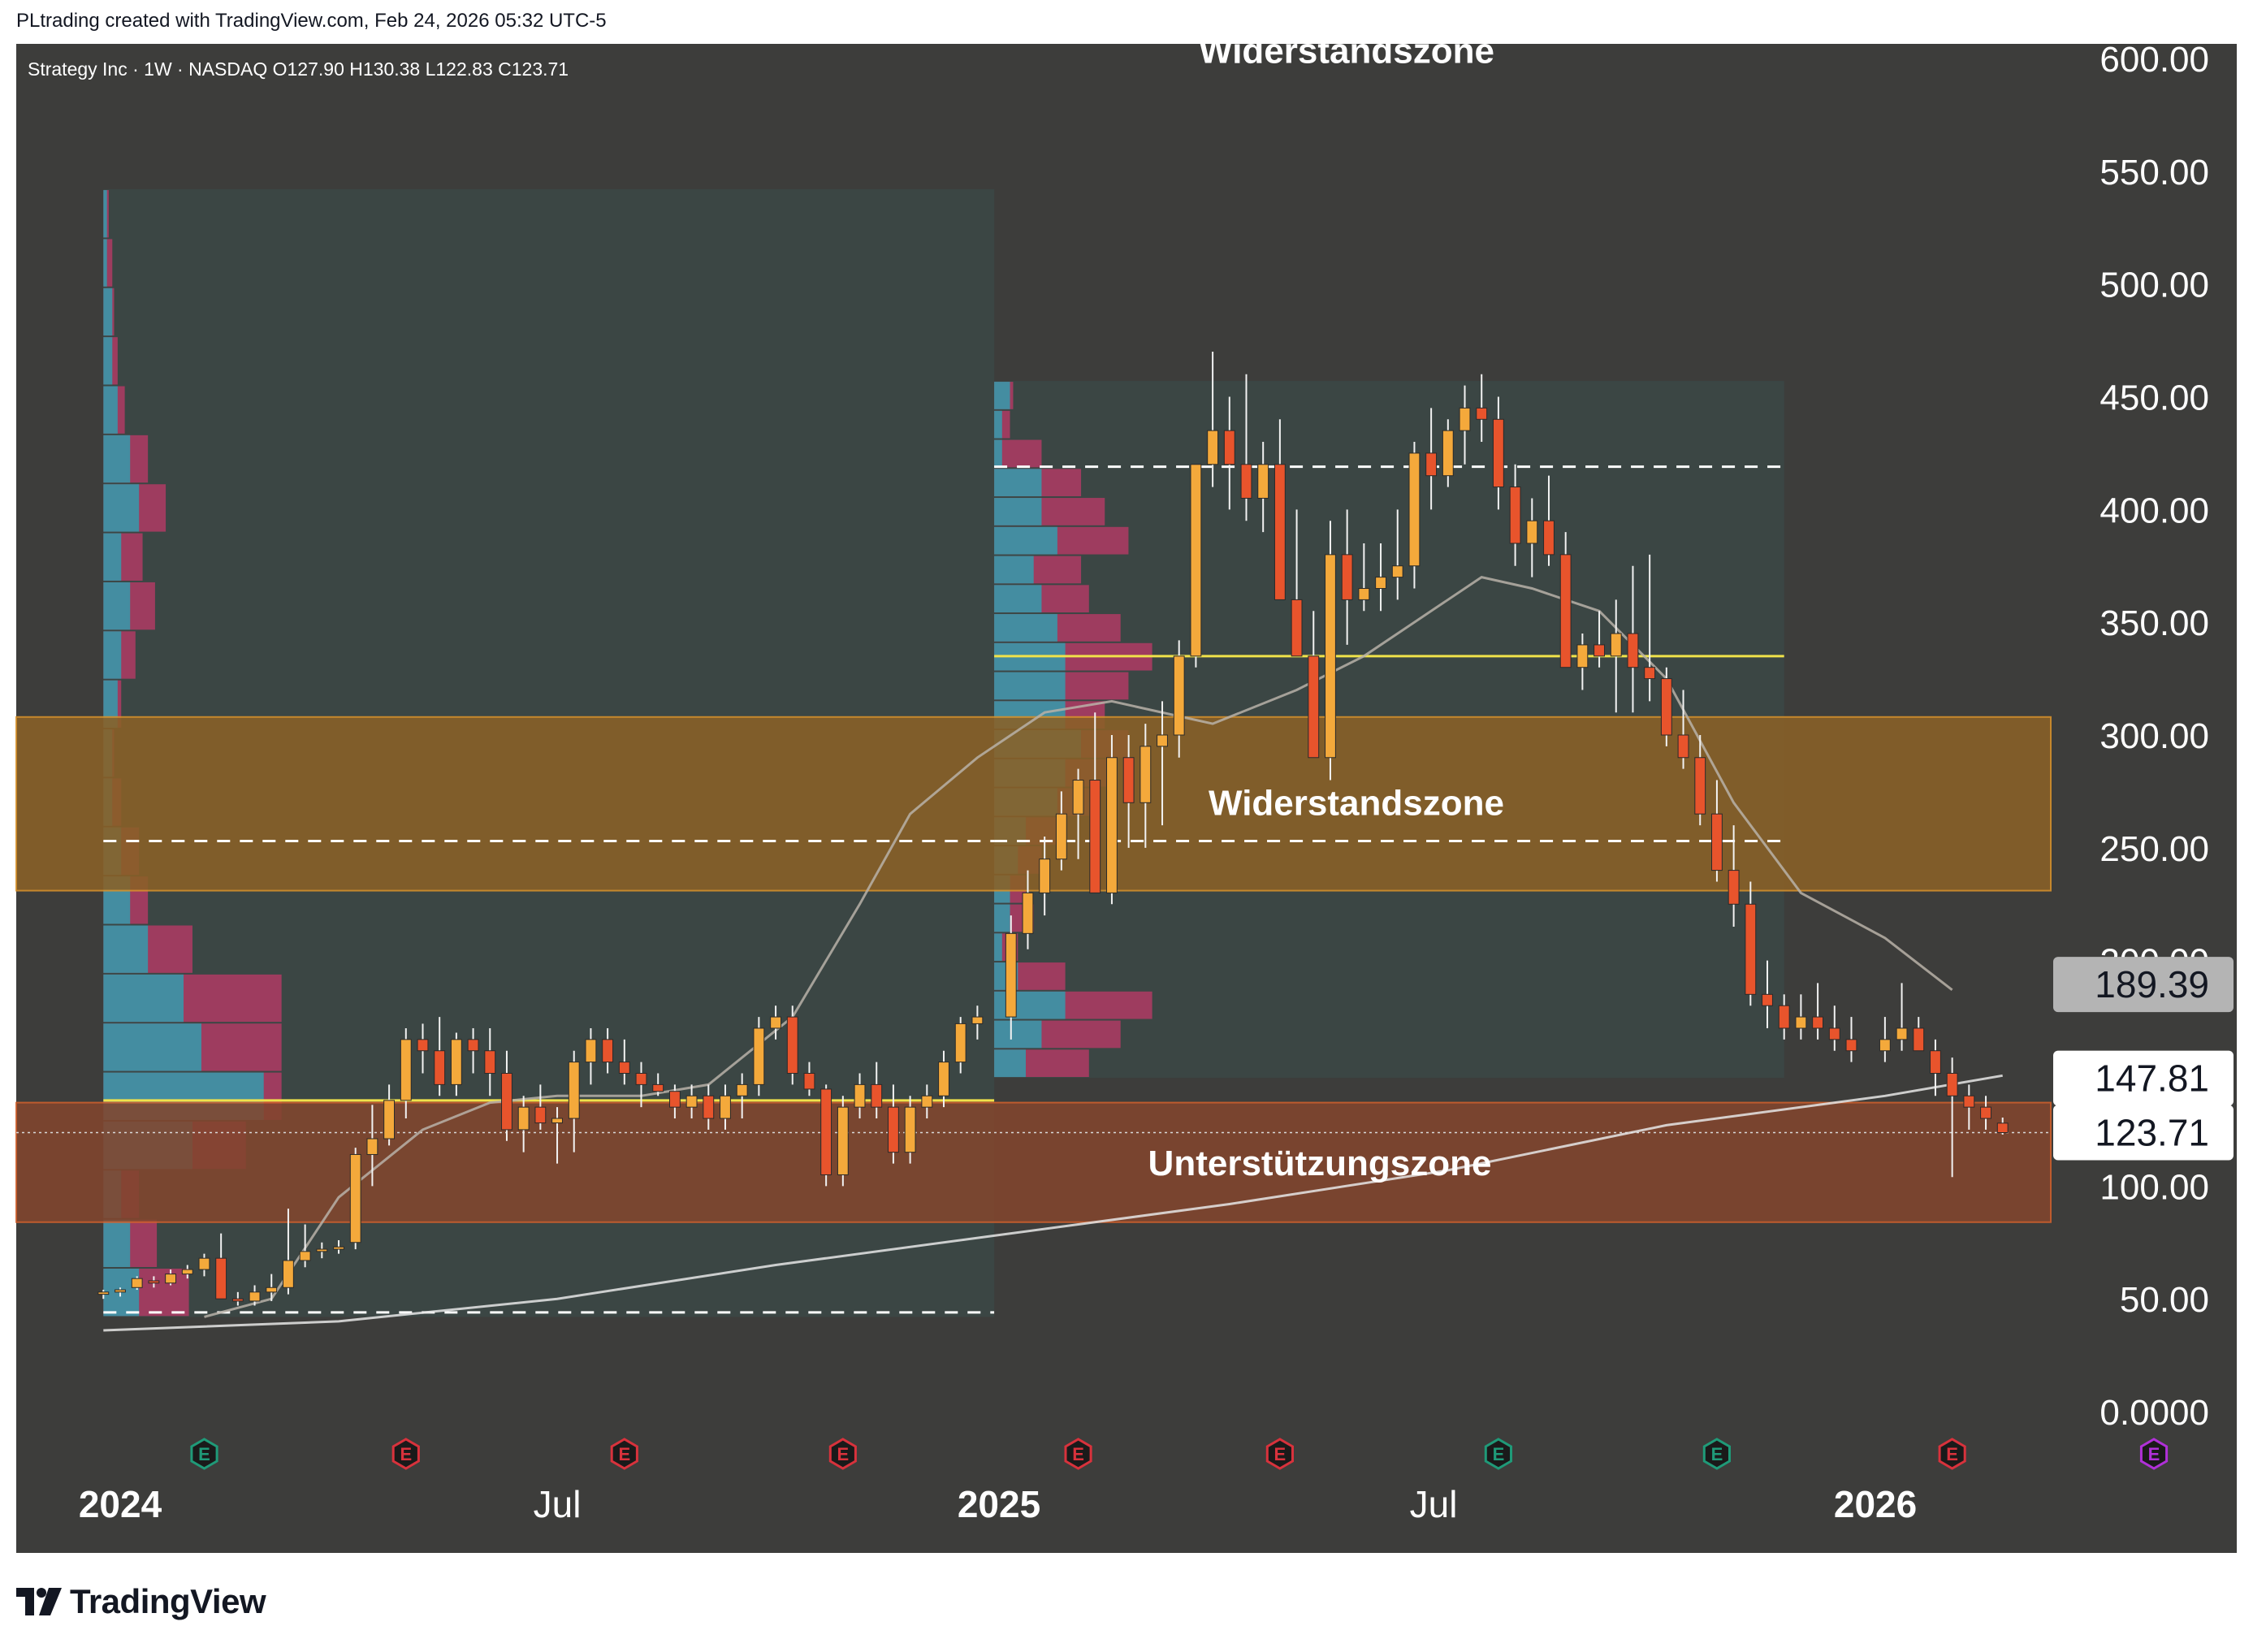  Describe the element at coordinates (2154, 510) in the screenshot. I see `price-tick-label: 400.00` at that location.